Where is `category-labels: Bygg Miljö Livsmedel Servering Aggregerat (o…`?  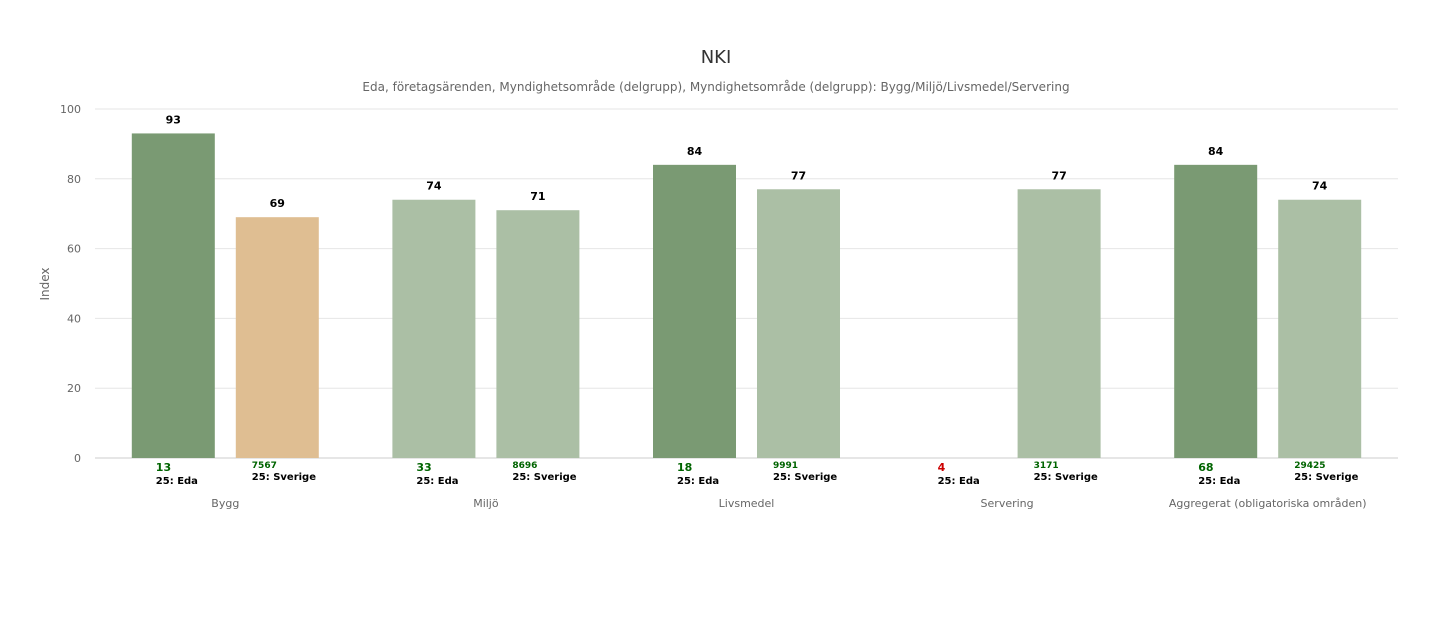 category-labels: Bygg Miljö Livsmedel Servering Aggregerat (o… is located at coordinates (788, 503).